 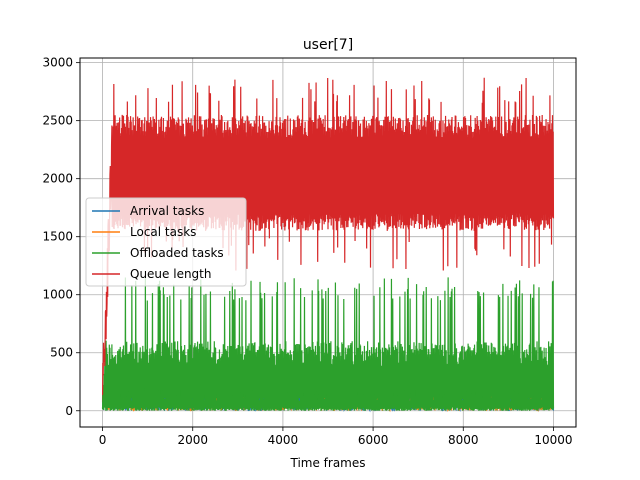 I want to click on legend-label: Local tasks, so click(x=163, y=232).